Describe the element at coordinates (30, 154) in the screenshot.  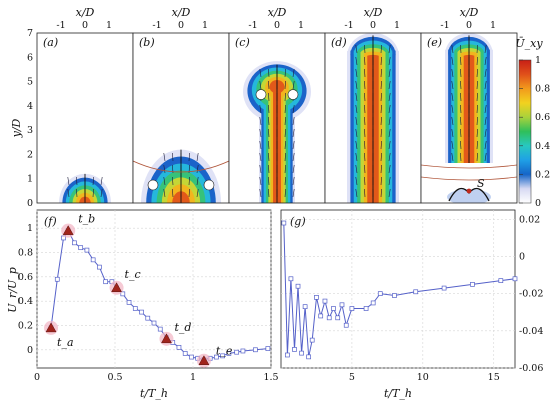
I see `y-tick-top-2: 2` at that location.